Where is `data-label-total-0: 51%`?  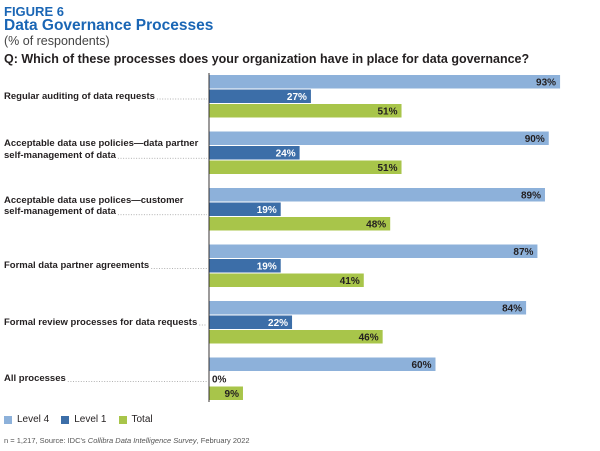 data-label-total-0: 51% is located at coordinates (388, 111).